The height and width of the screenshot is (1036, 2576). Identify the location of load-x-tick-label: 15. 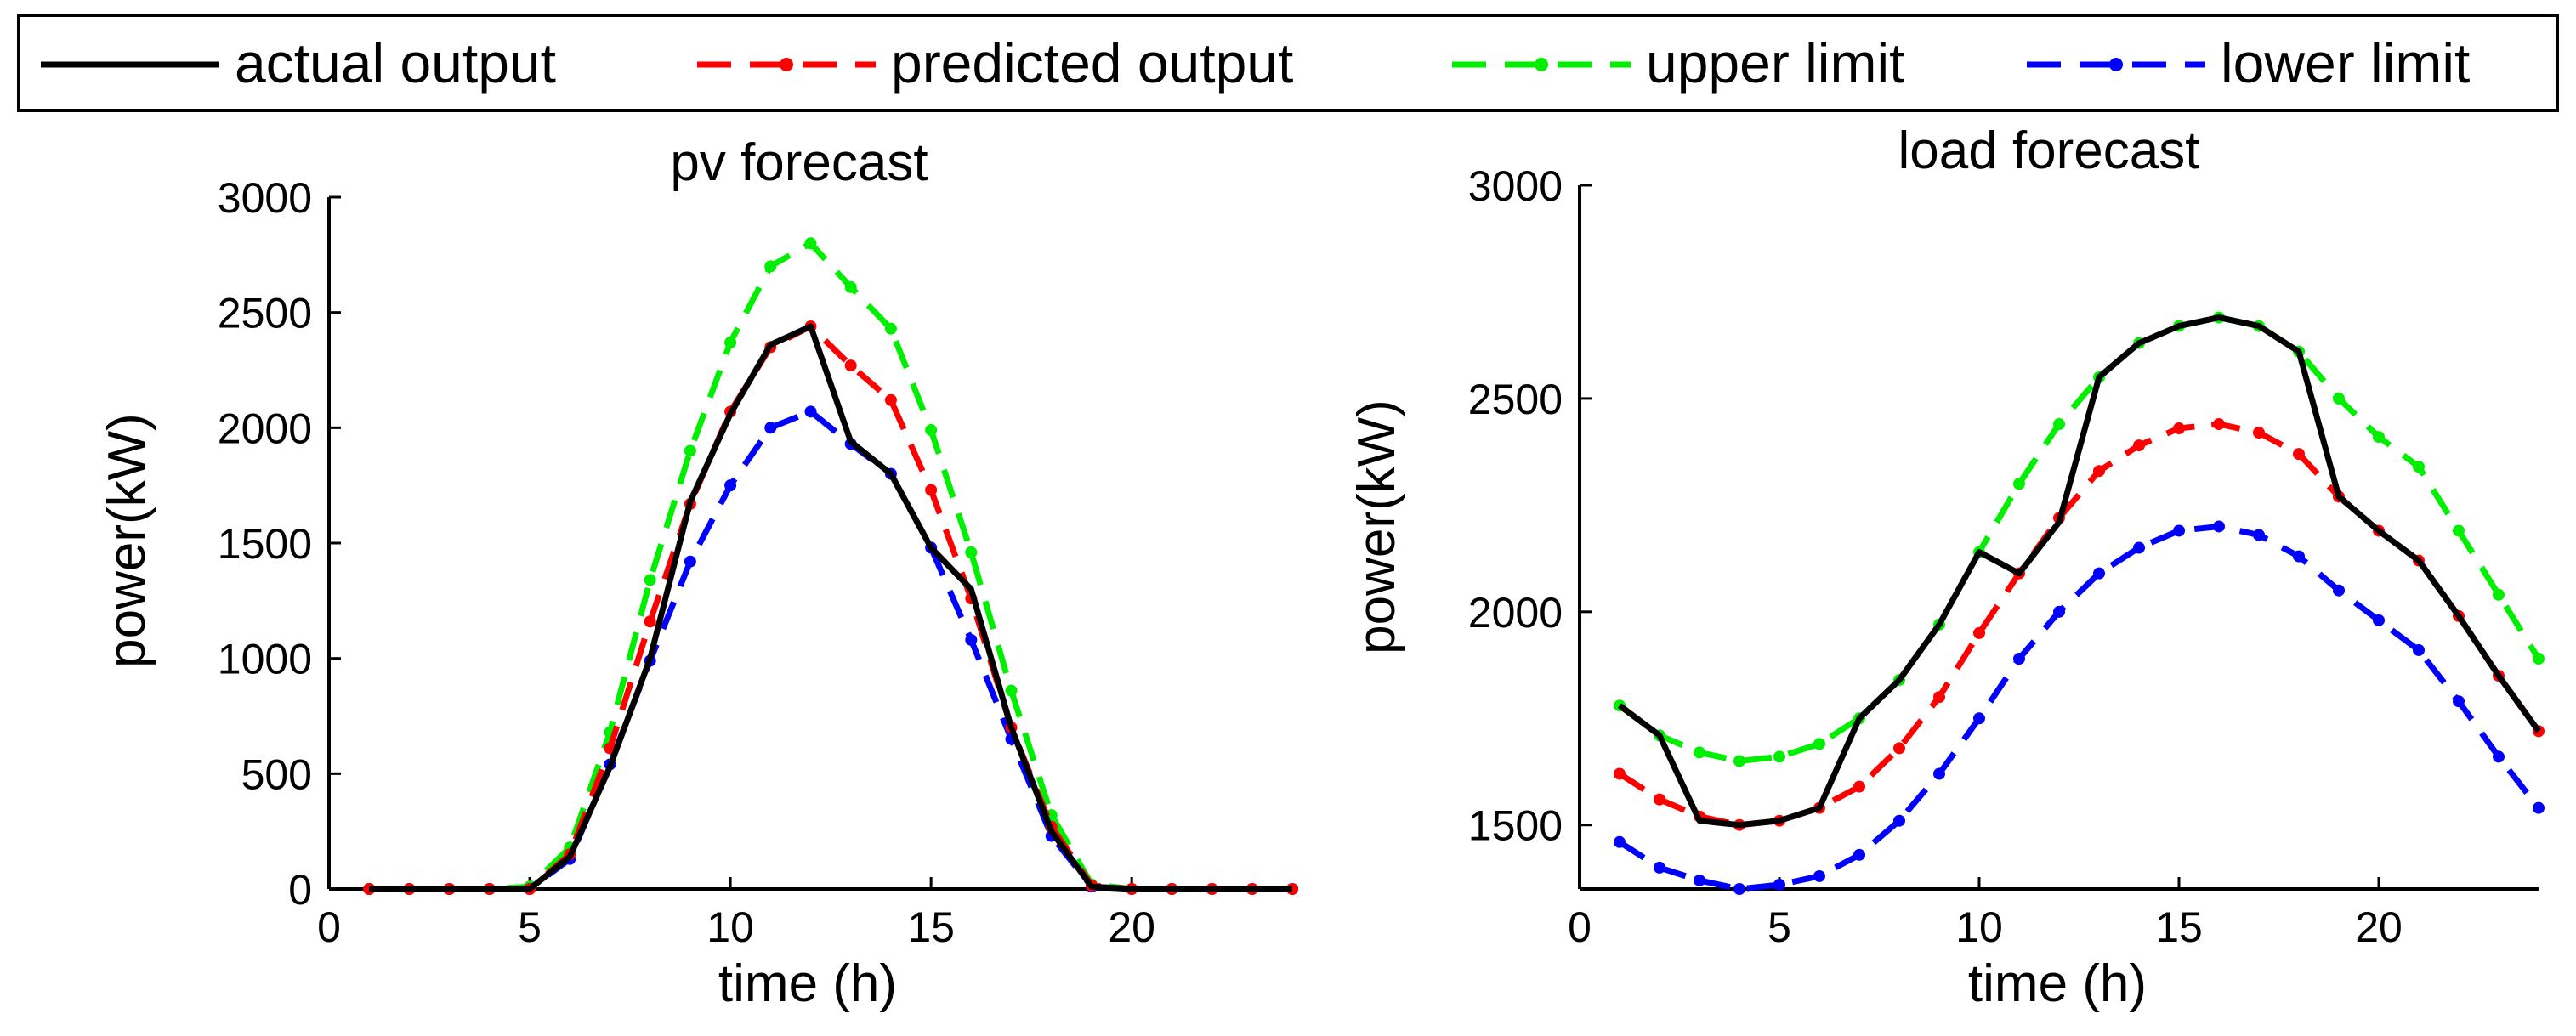
(2179, 927).